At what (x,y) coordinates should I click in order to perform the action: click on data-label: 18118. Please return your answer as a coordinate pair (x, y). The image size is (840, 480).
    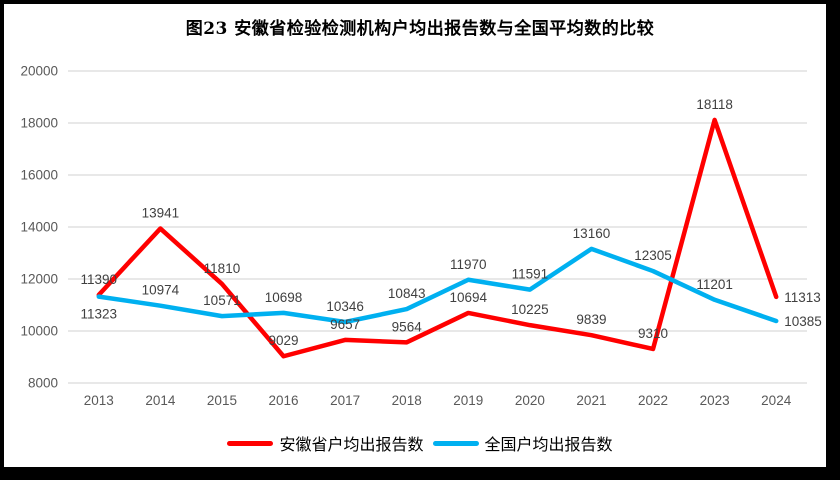
    Looking at the image, I should click on (714, 104).